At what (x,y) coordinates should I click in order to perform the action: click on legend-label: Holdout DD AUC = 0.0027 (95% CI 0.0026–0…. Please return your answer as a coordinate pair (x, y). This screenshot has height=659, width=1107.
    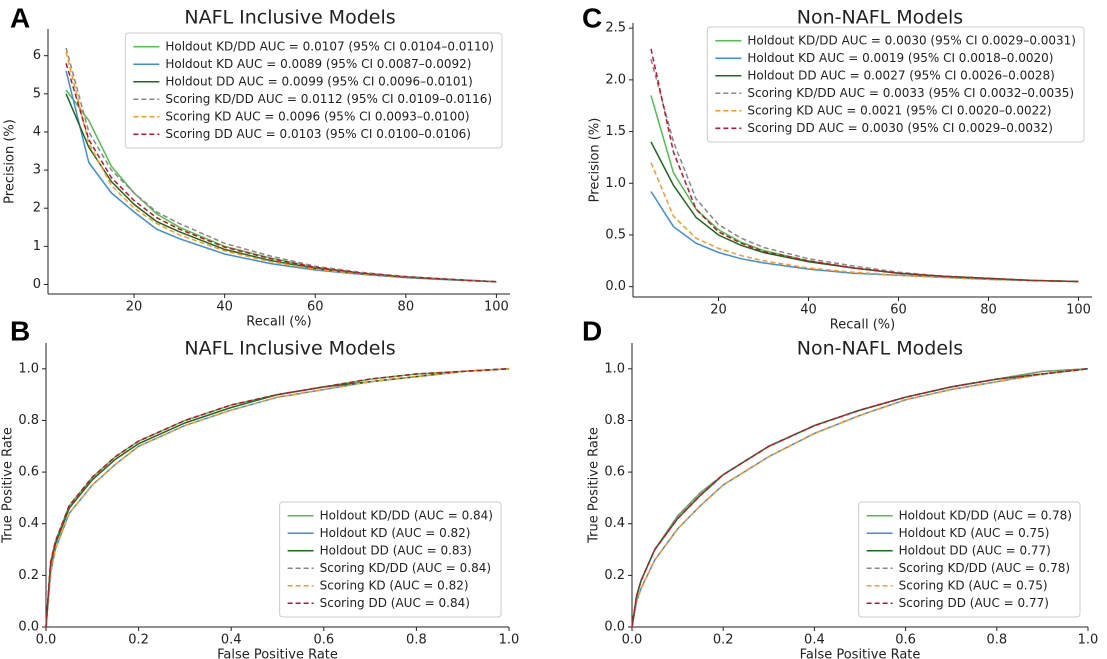
    Looking at the image, I should click on (901, 75).